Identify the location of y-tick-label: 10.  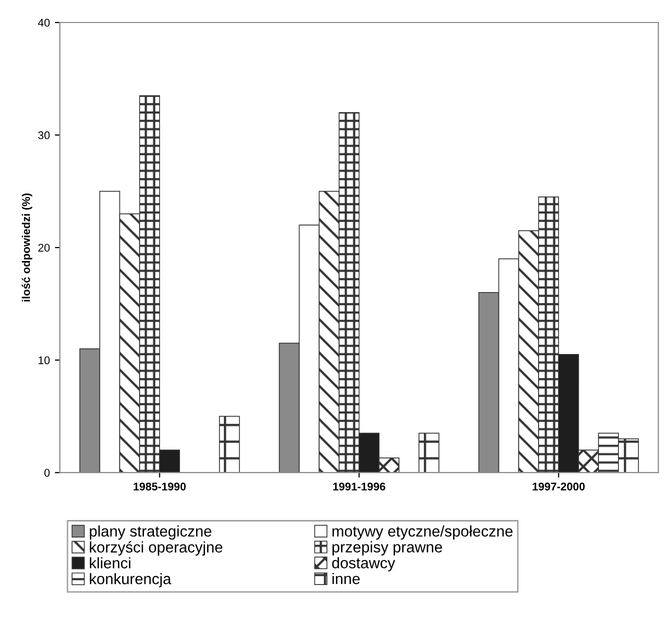
(44, 360).